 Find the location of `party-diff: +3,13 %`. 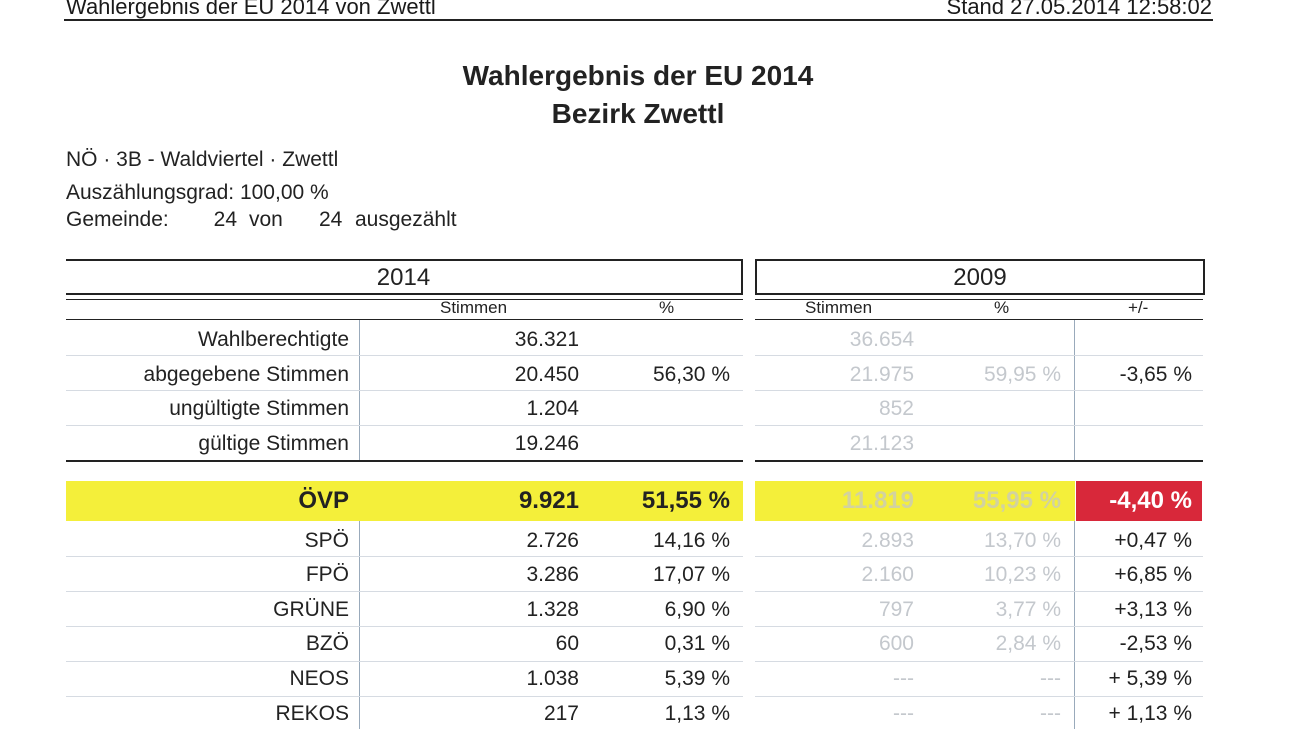

party-diff: +3,13 % is located at coordinates (1153, 609).